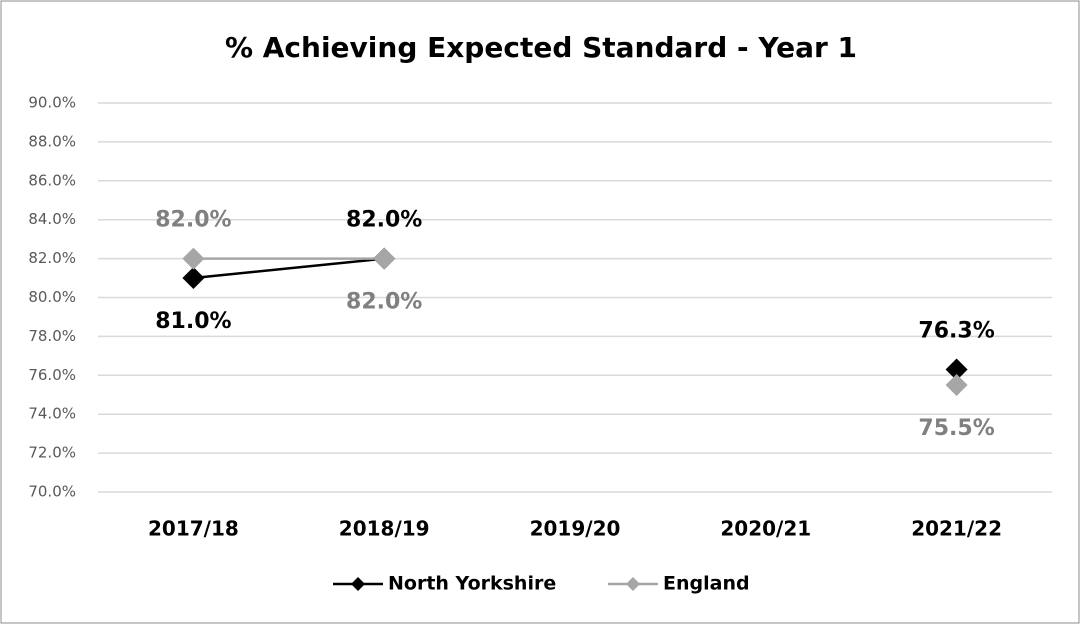 Image resolution: width=1081 pixels, height=625 pixels. Describe the element at coordinates (706, 584) in the screenshot. I see `legend-label: England` at that location.